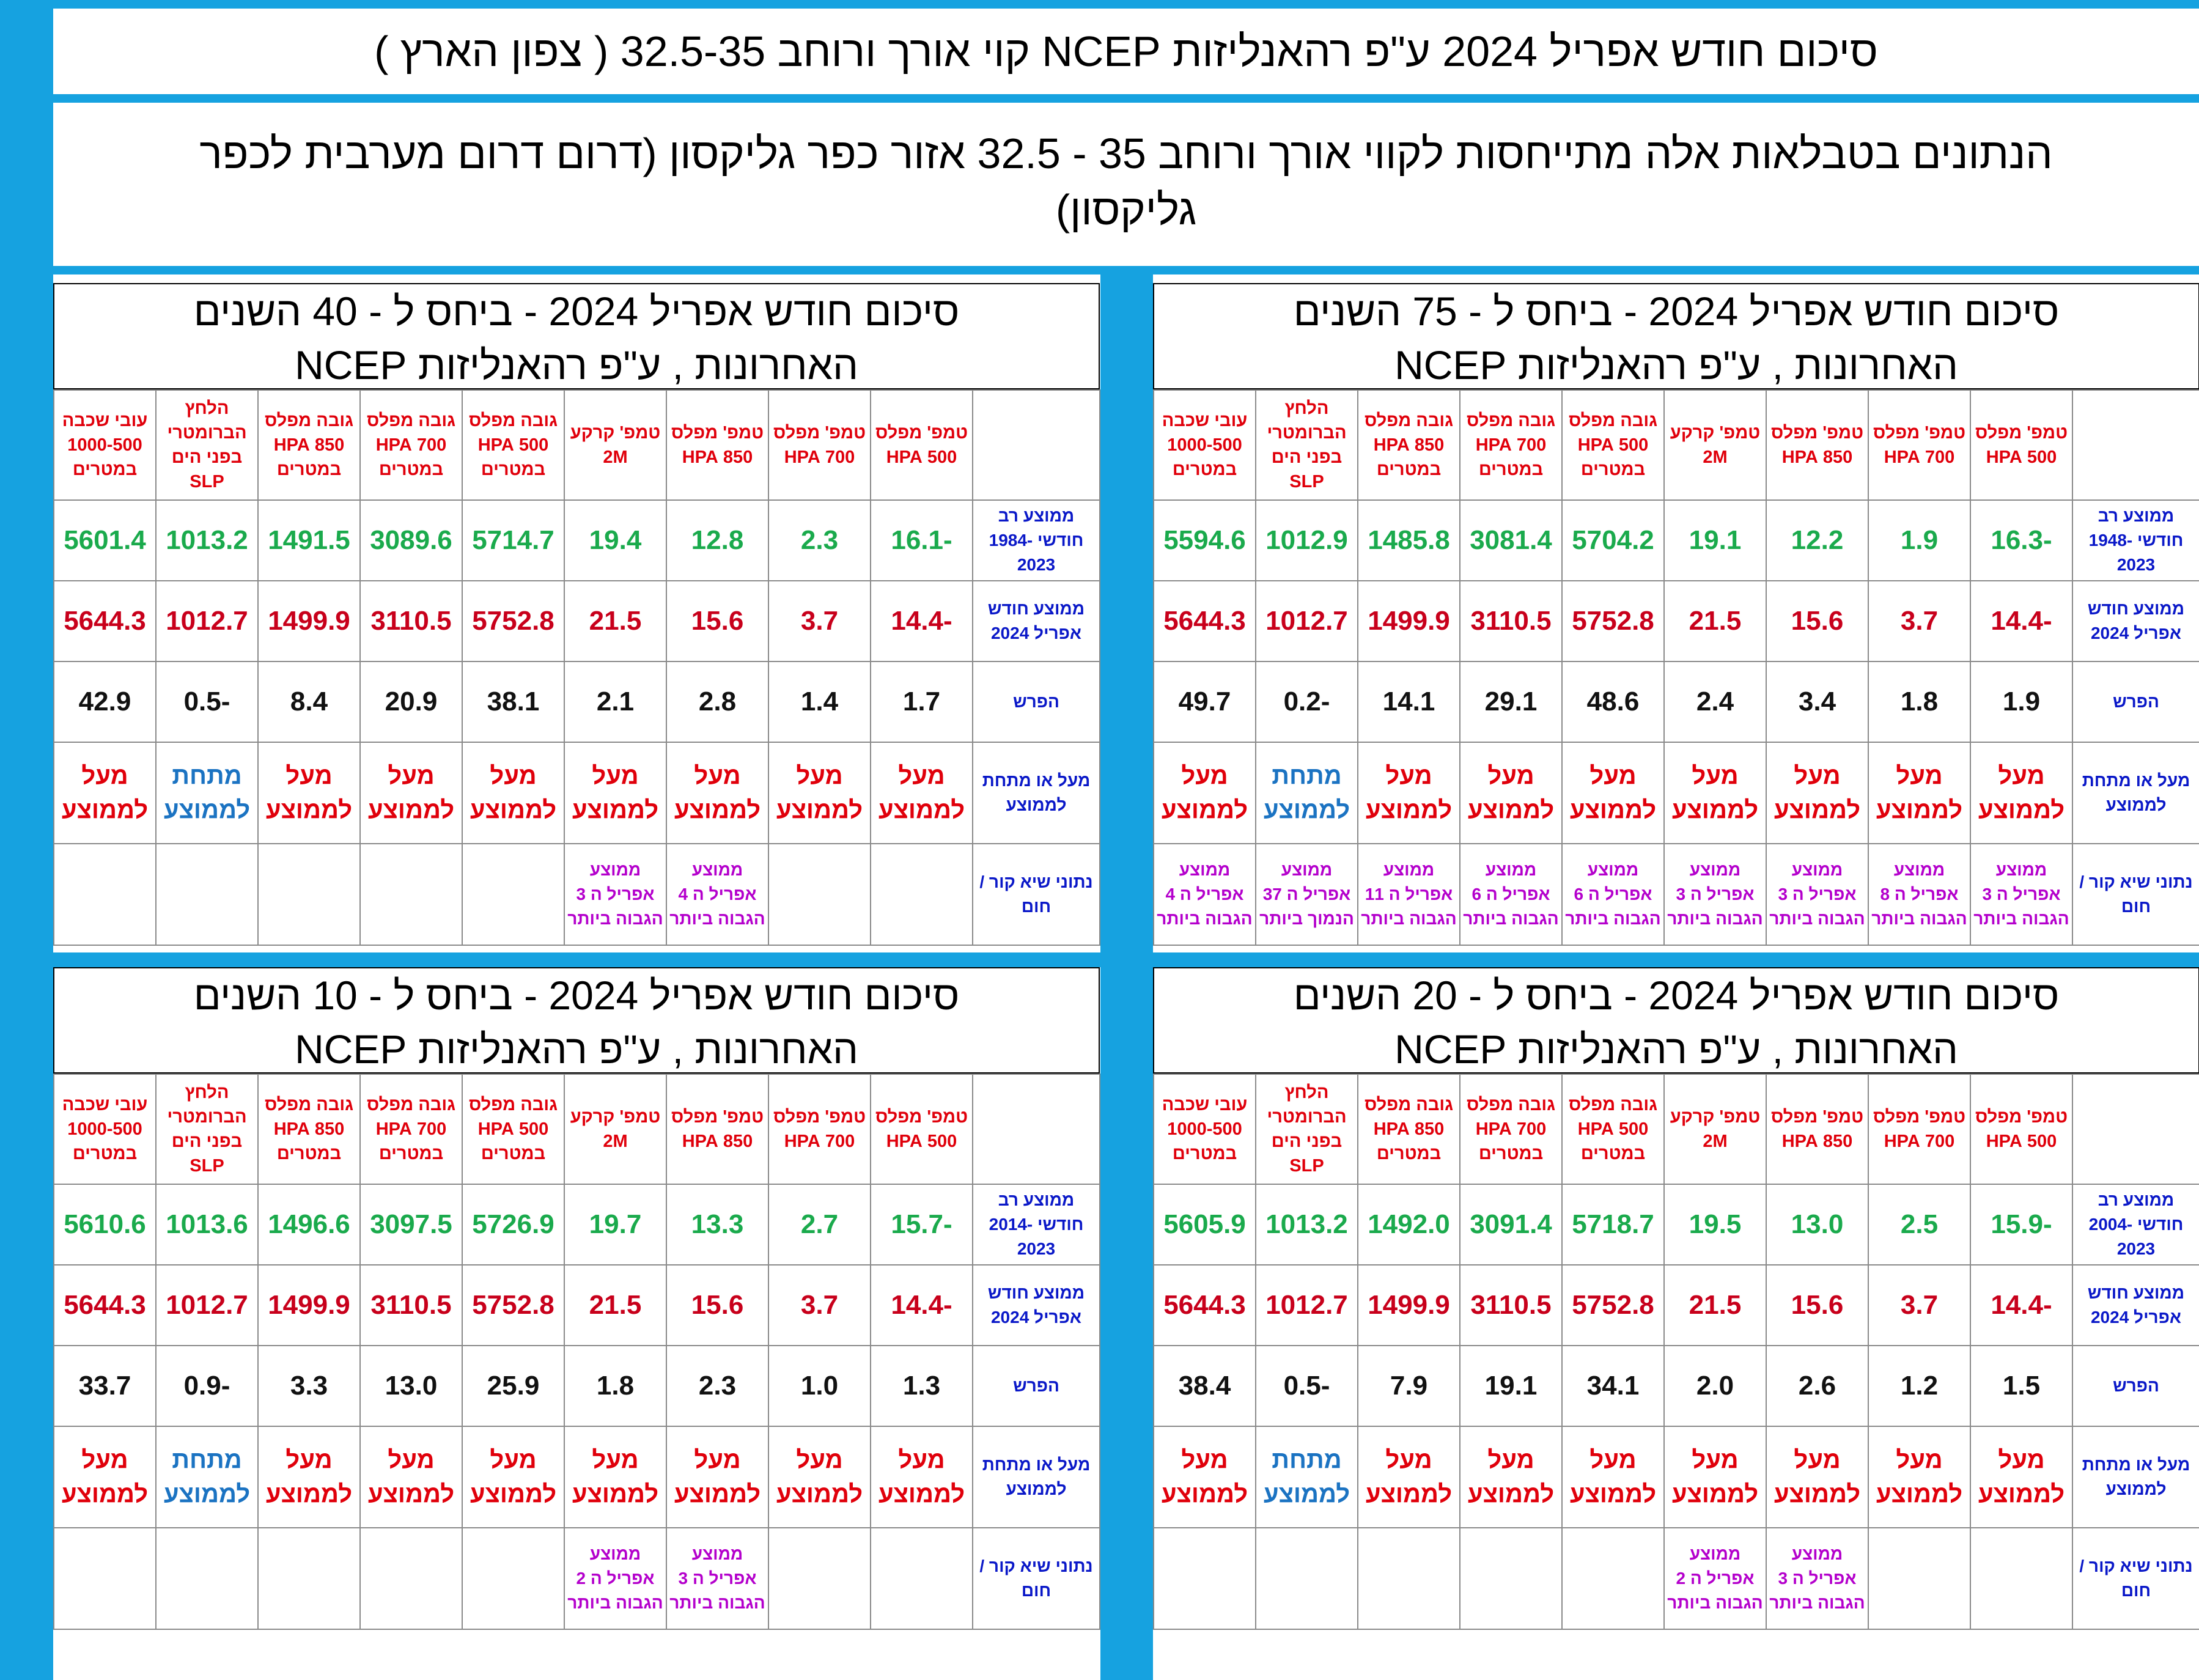 This screenshot has height=1680, width=2199. I want to click on value-cell: 2.1, so click(615, 702).